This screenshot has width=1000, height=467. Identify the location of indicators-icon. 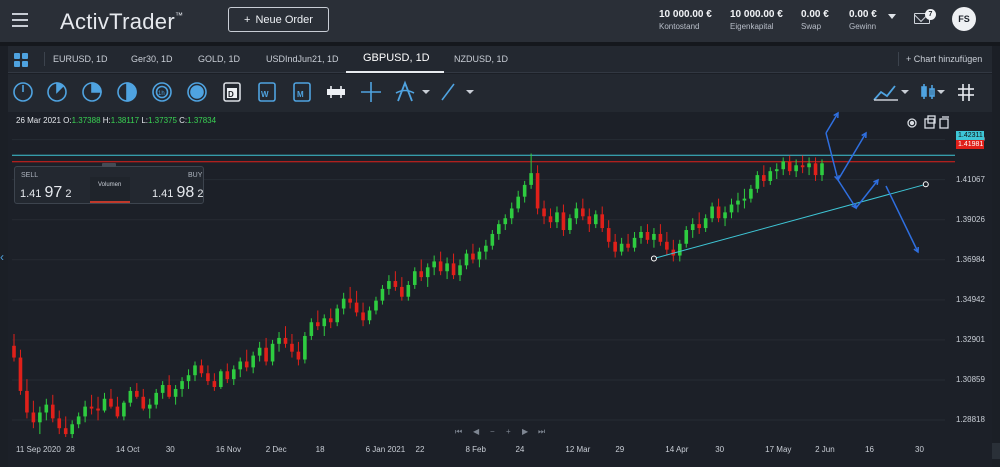
(405, 91).